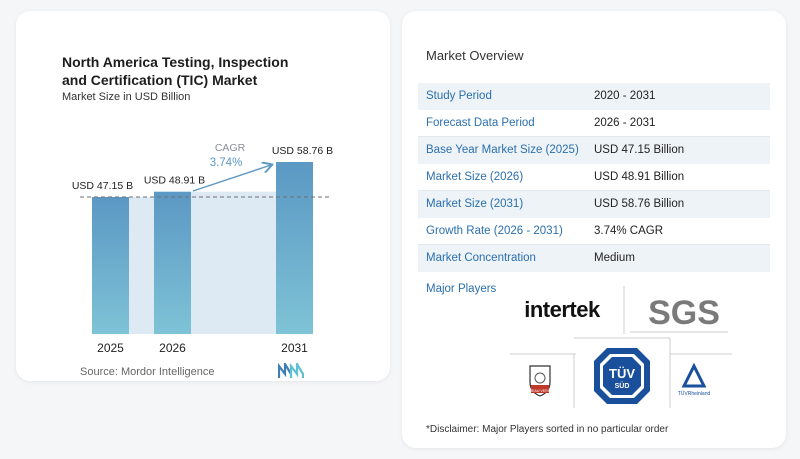 This screenshot has height=459, width=800. What do you see at coordinates (540, 391) in the screenshot?
I see `svg-text: BUREAU VERITAS` at bounding box center [540, 391].